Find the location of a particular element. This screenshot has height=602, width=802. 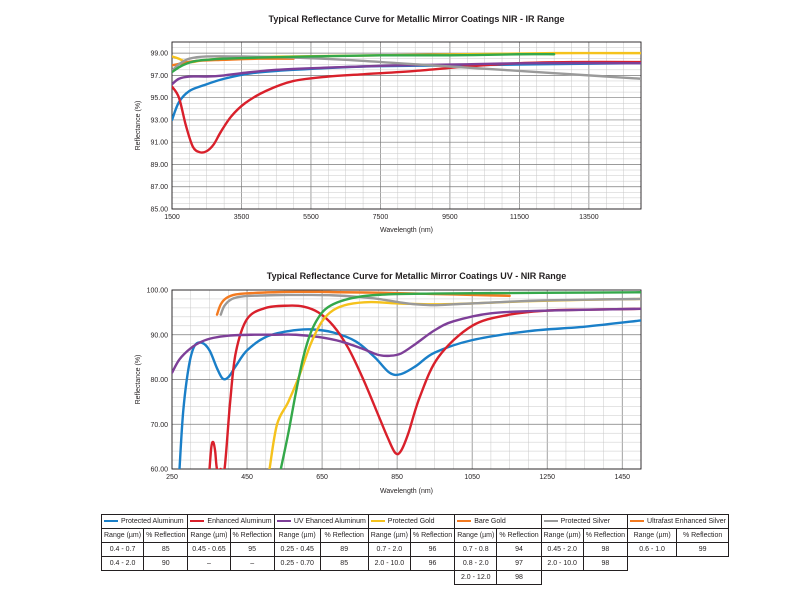

legend-range-value: 0.45 - 0.65 is located at coordinates (209, 549).